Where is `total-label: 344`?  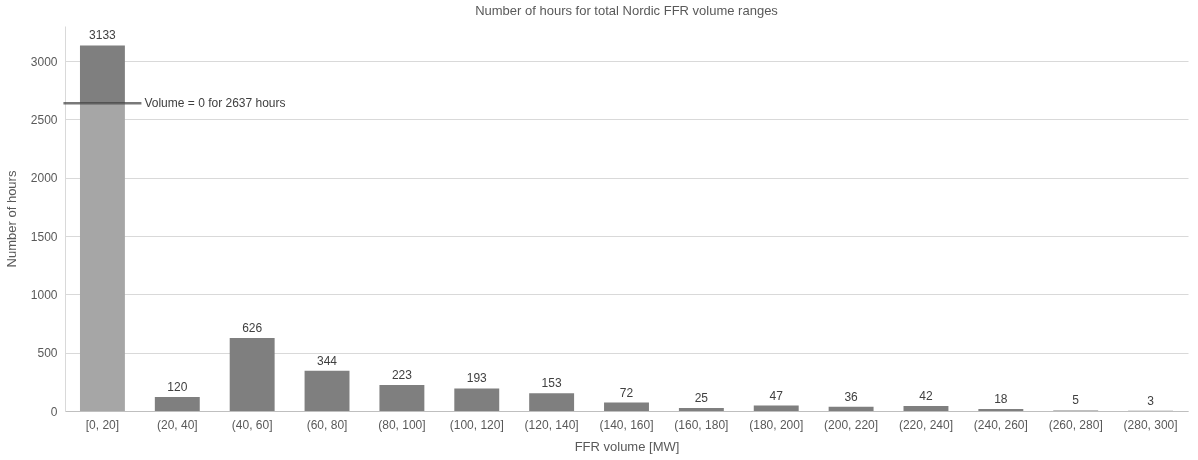
total-label: 344 is located at coordinates (327, 360).